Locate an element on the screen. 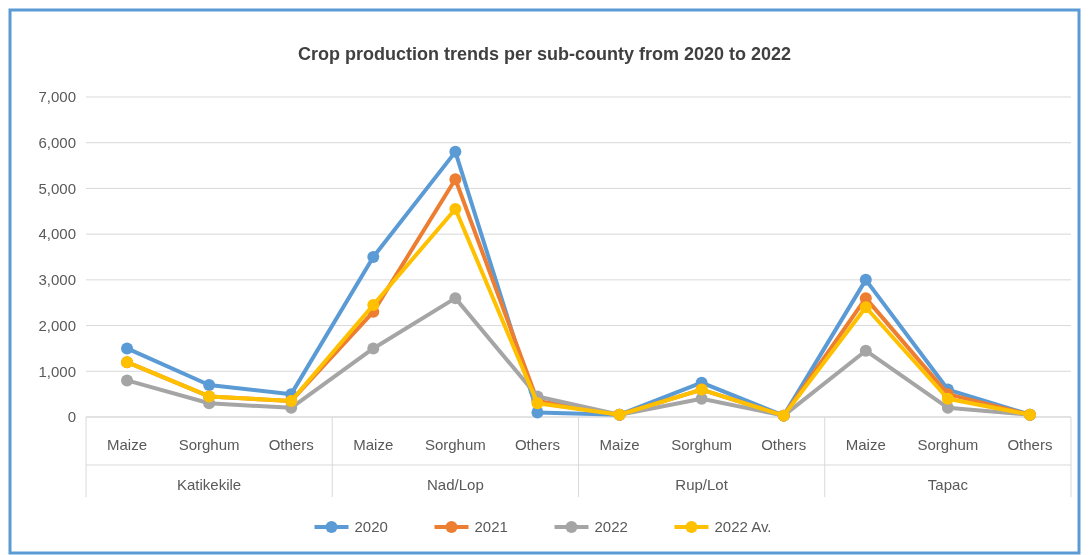  legend-label: 2021 is located at coordinates (491, 527).